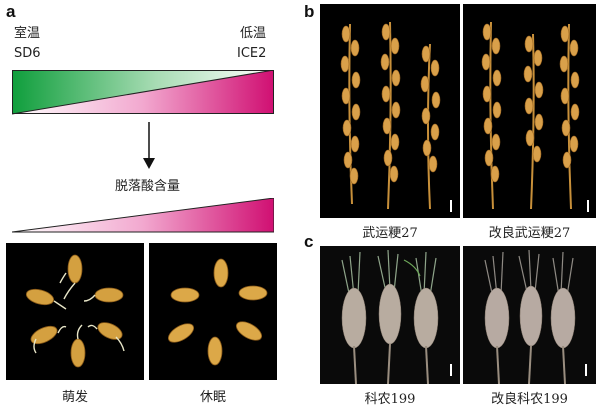 The image size is (600, 408). I want to click on improved-wuyunjing27-panicles-photo, so click(529, 111).